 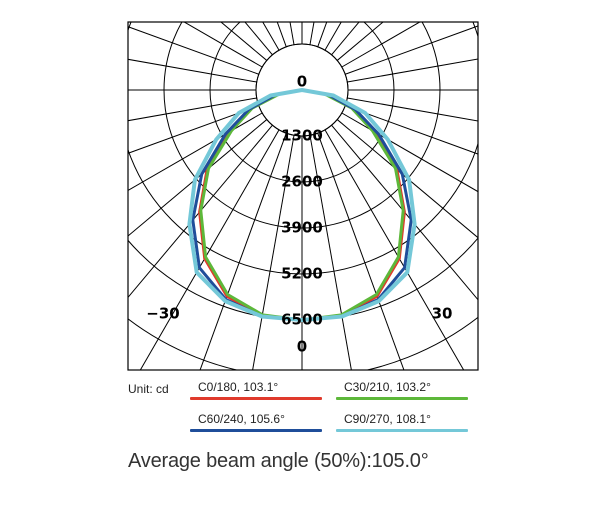 I want to click on legend-item-c30: C30/210, 103.2°, so click(x=402, y=390).